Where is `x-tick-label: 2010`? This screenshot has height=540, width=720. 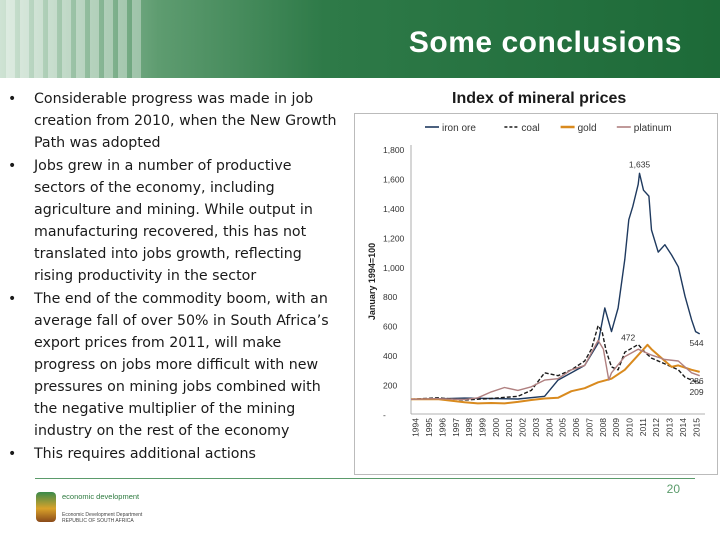 x-tick-label: 2010 is located at coordinates (629, 427).